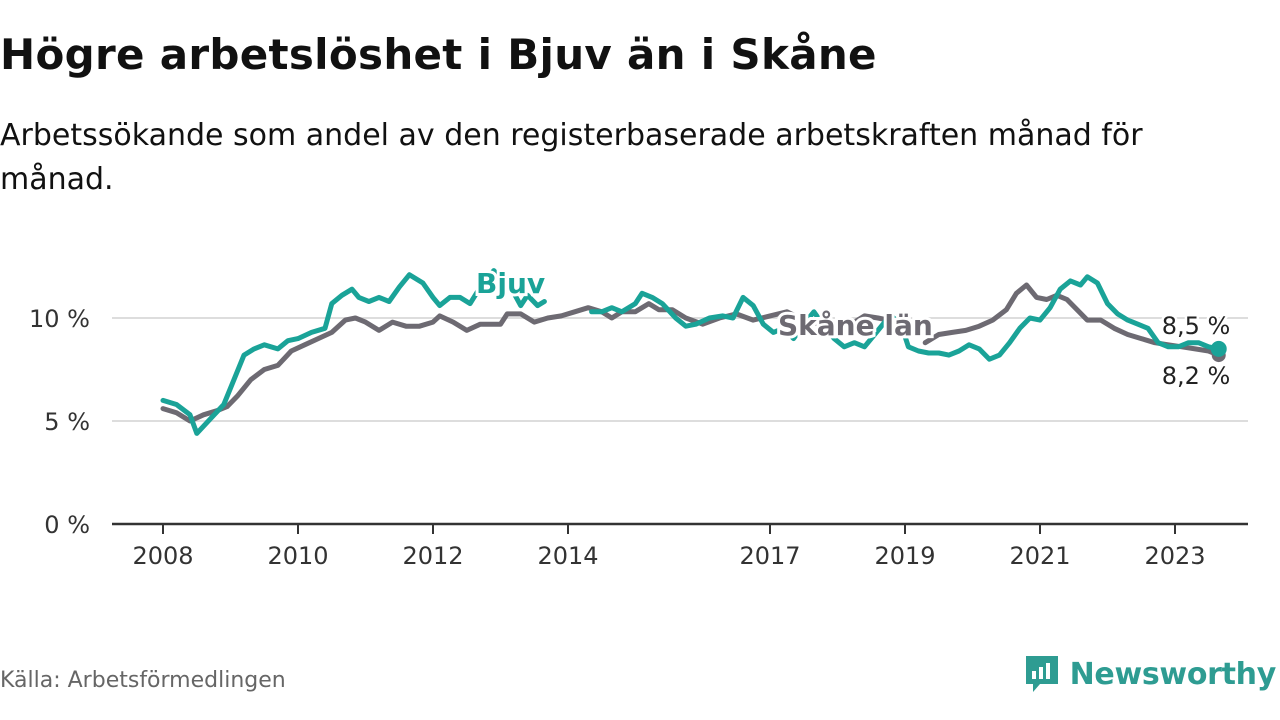 The image size is (1280, 720). I want to click on x-tick-label: 2021, so click(1039, 556).